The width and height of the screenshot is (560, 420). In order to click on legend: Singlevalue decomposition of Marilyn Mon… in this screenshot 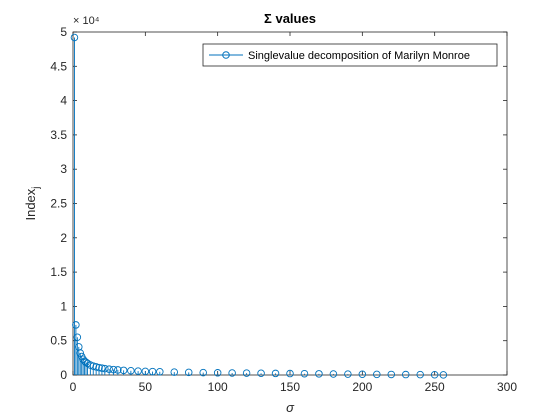, I will do `click(350, 55)`.